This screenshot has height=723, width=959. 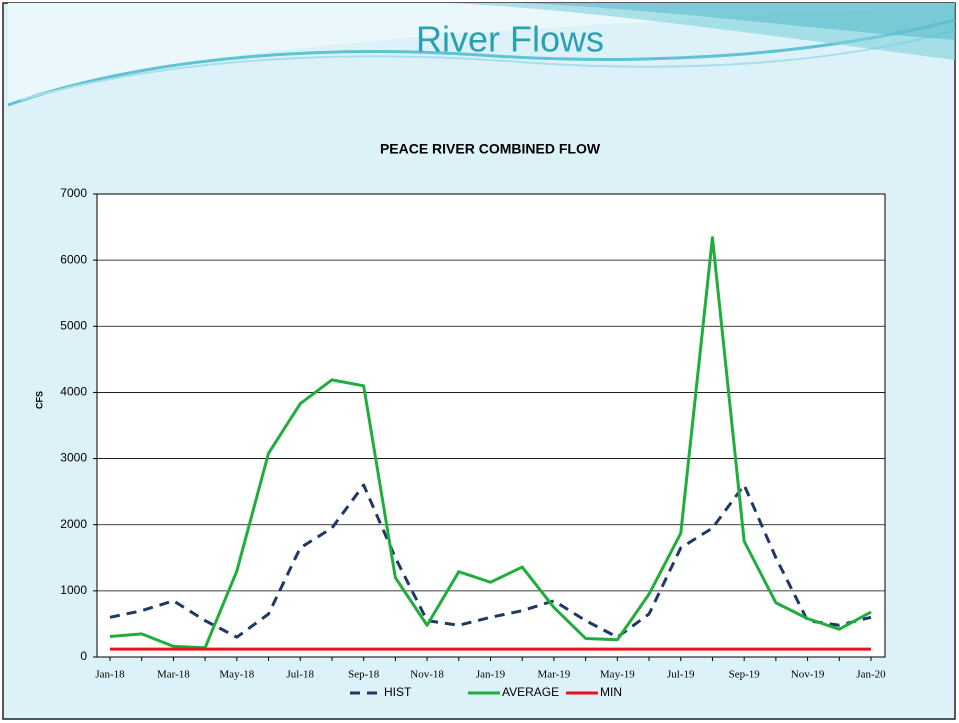 I want to click on y-tick-label: 3000, so click(x=73, y=458).